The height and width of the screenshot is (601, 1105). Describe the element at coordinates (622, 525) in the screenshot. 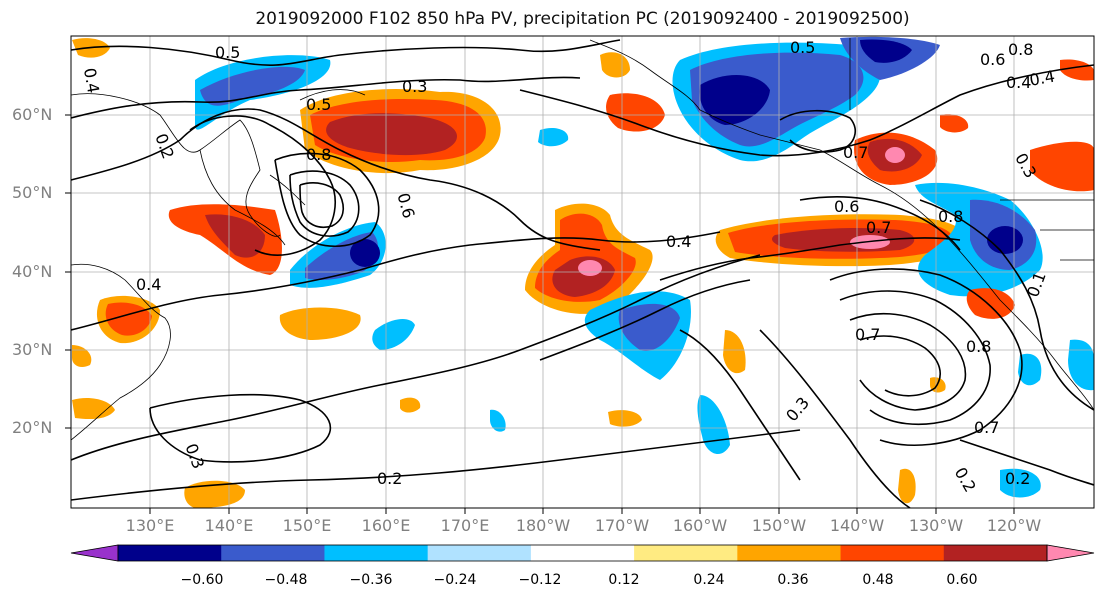

I see `lon-label-170w: 170°W` at that location.